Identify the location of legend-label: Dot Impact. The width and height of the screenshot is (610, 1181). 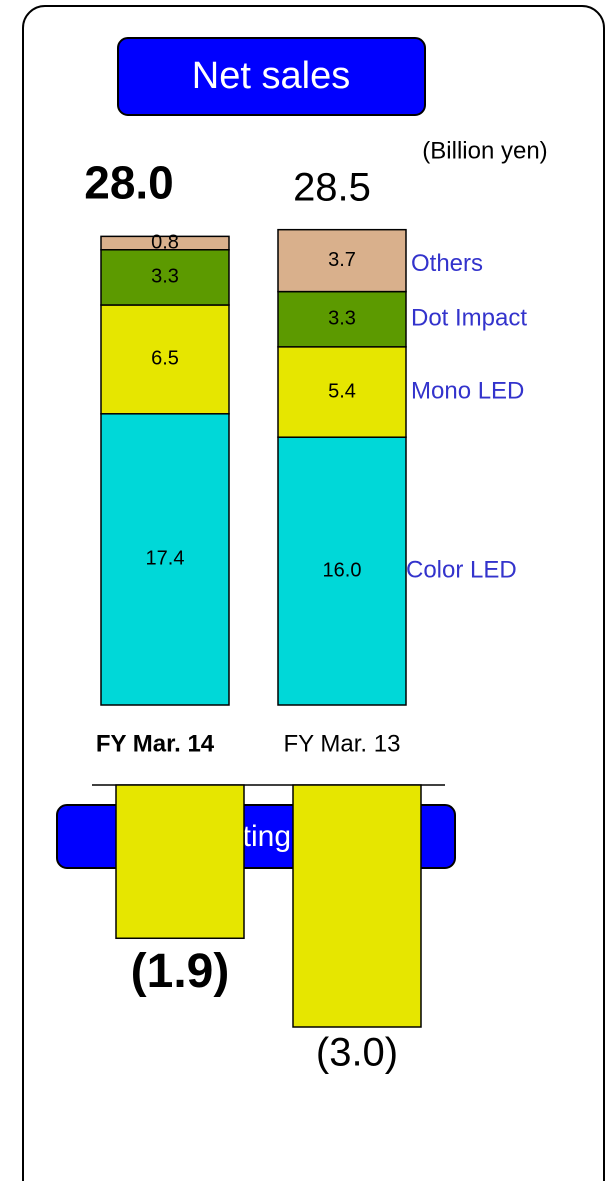
(469, 318).